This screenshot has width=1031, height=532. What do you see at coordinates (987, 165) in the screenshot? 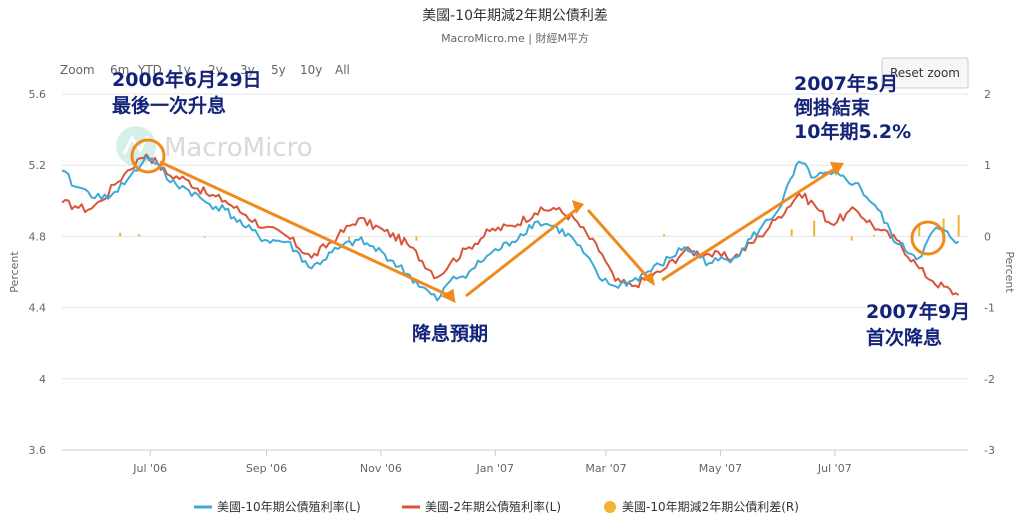
I see `right-axis-tick-label: 1` at bounding box center [987, 165].